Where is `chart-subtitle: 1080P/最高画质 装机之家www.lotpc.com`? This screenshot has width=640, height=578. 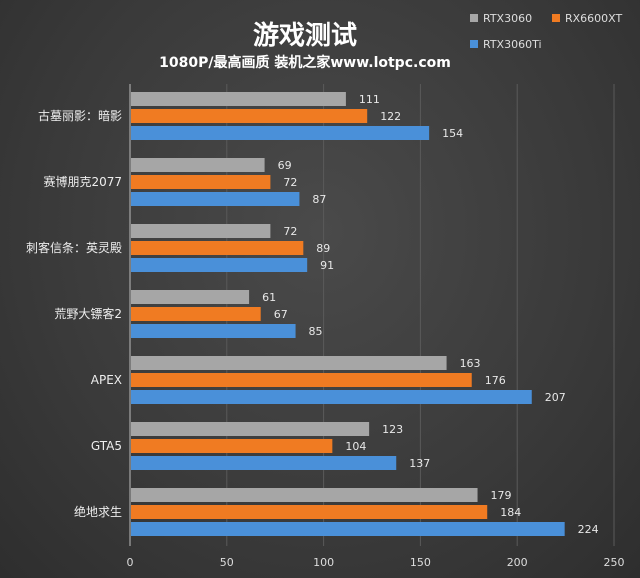 chart-subtitle: 1080P/最高画质 装机之家www.lotpc.com is located at coordinates (305, 62).